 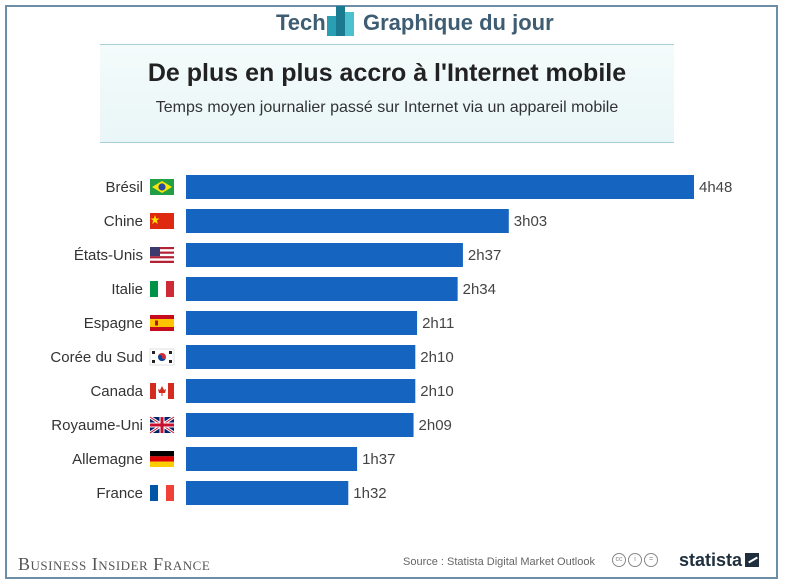 I want to click on spain-flag-icon, so click(x=162, y=323).